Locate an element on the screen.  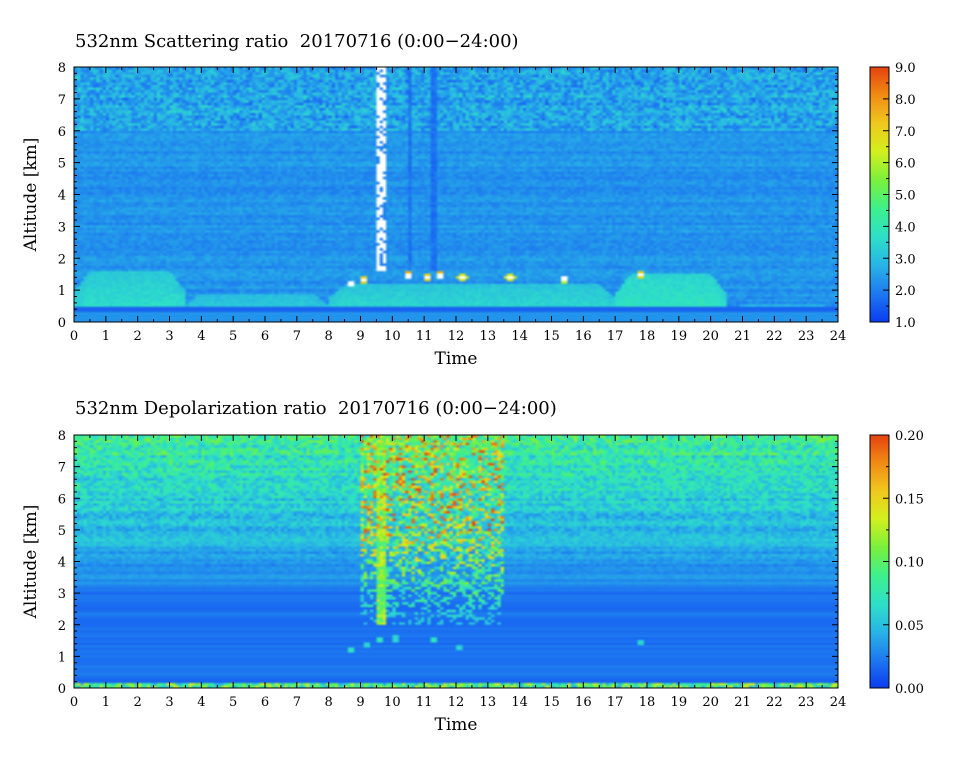
colorbar-tick-label: 7.0 is located at coordinates (905, 132).